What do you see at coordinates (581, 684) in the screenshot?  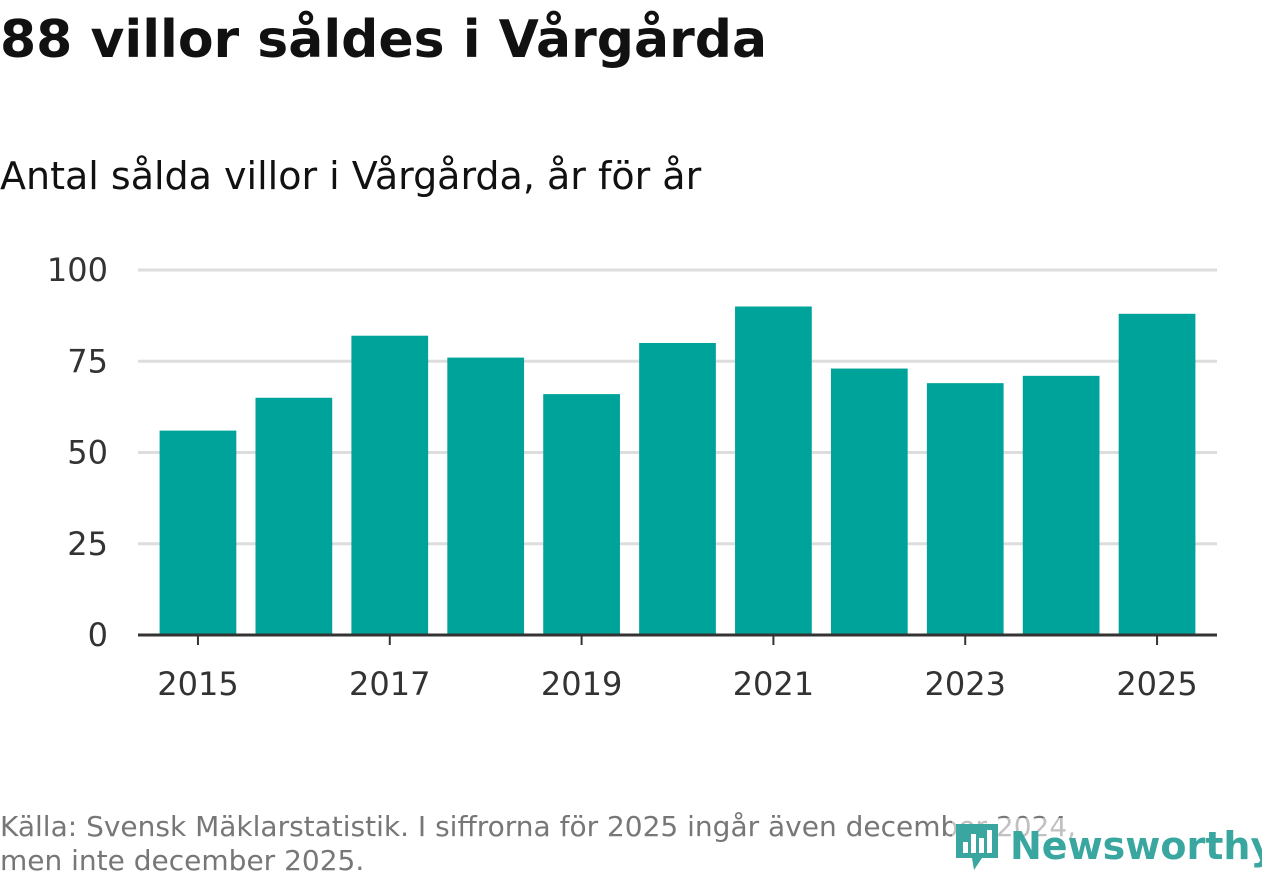 I see `x-tick-label-2019: 2019` at bounding box center [581, 684].